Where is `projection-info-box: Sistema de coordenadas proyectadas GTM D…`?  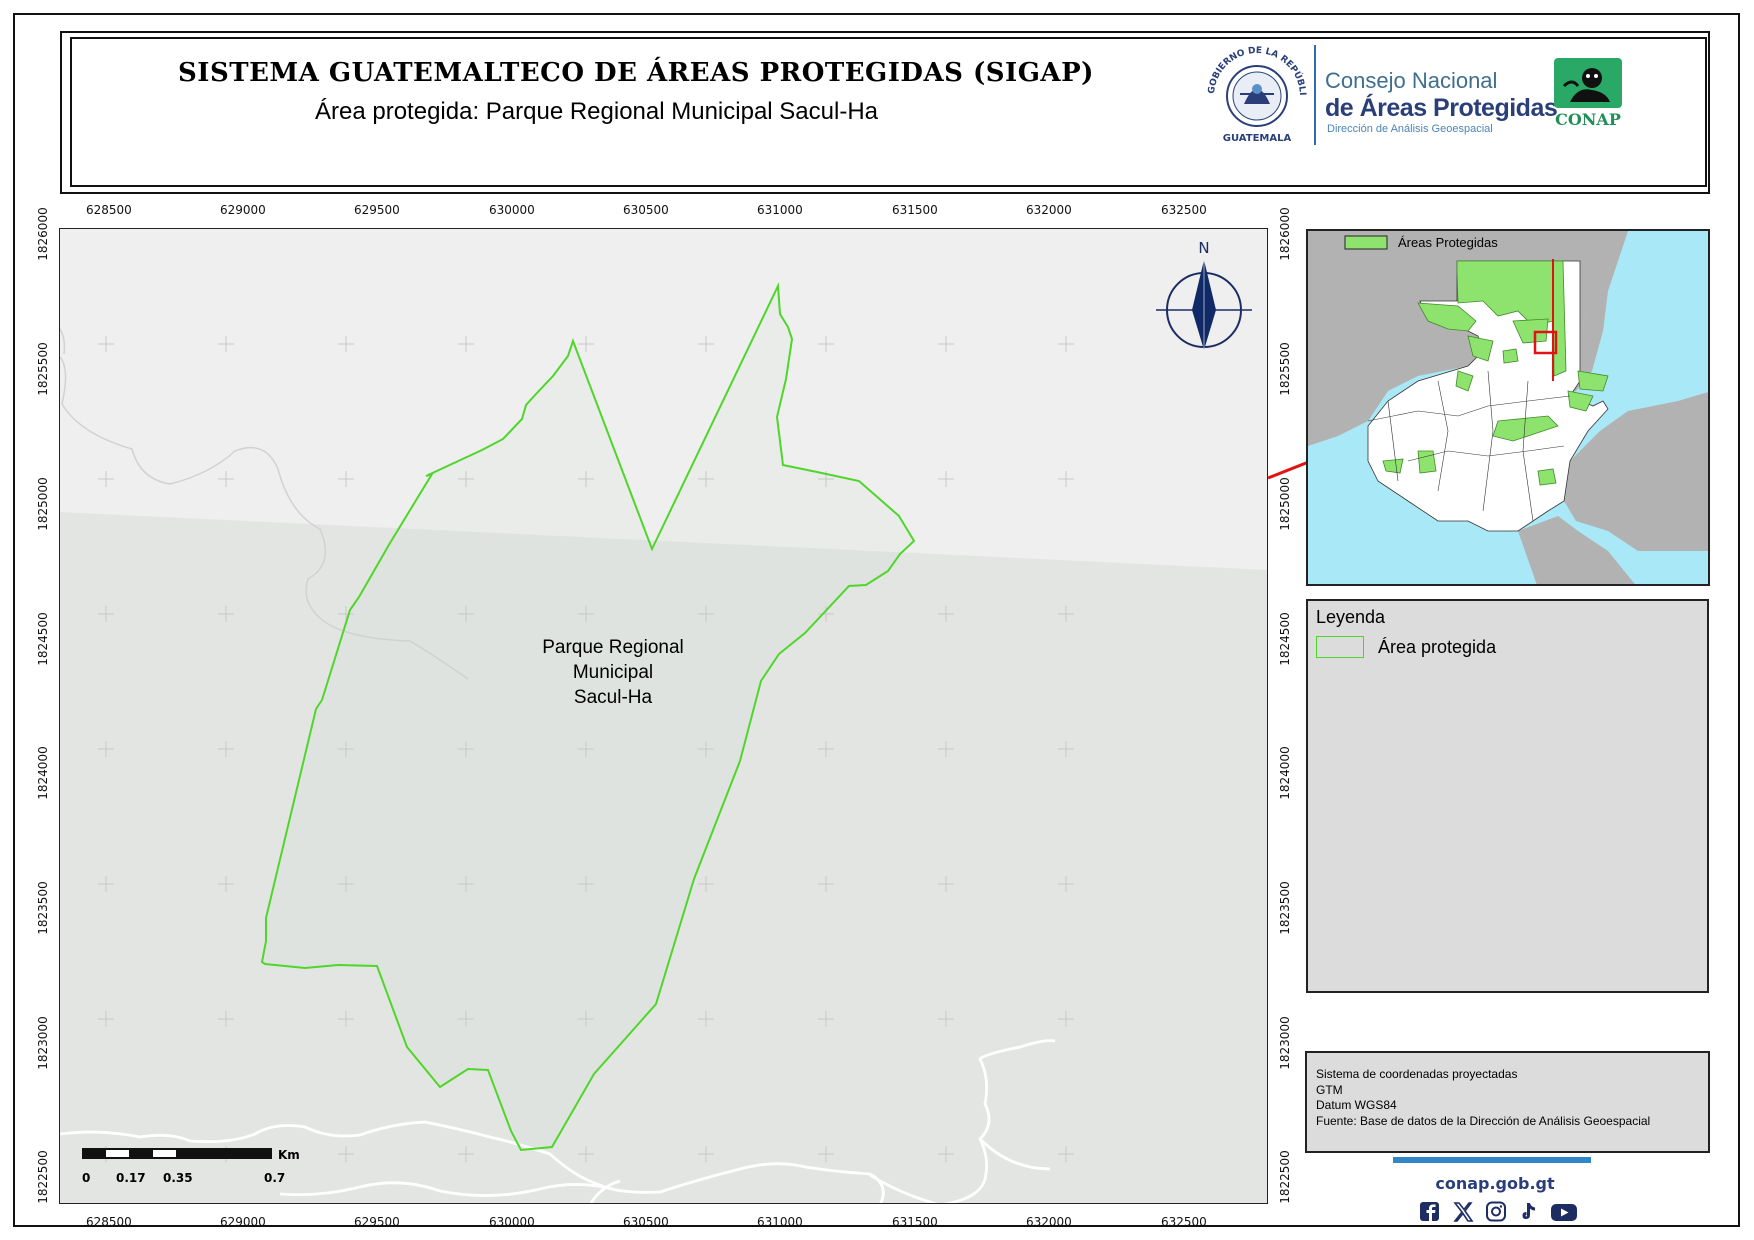
projection-info-box: Sistema de coordenadas proyectadas GTM D… is located at coordinates (1507, 1102).